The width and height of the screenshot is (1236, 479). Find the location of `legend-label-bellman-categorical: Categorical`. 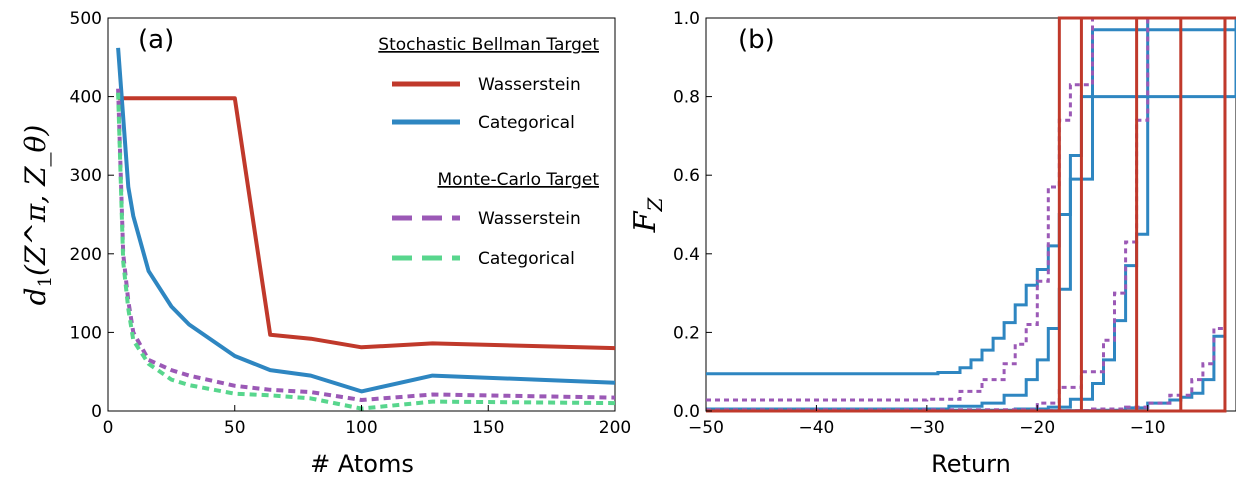

legend-label-bellman-categorical: Categorical is located at coordinates (526, 123).